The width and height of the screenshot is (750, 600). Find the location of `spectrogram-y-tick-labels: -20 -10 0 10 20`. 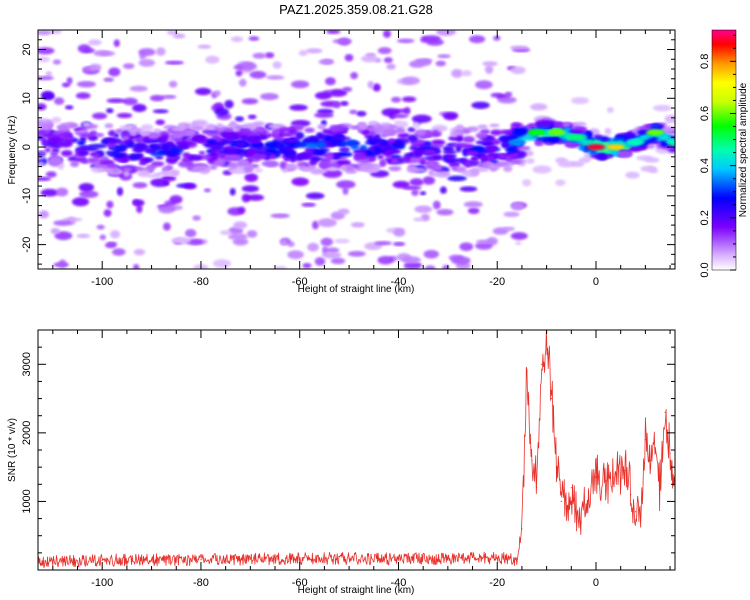

spectrogram-y-tick-labels: -20 -10 0 10 20 is located at coordinates (27, 147).